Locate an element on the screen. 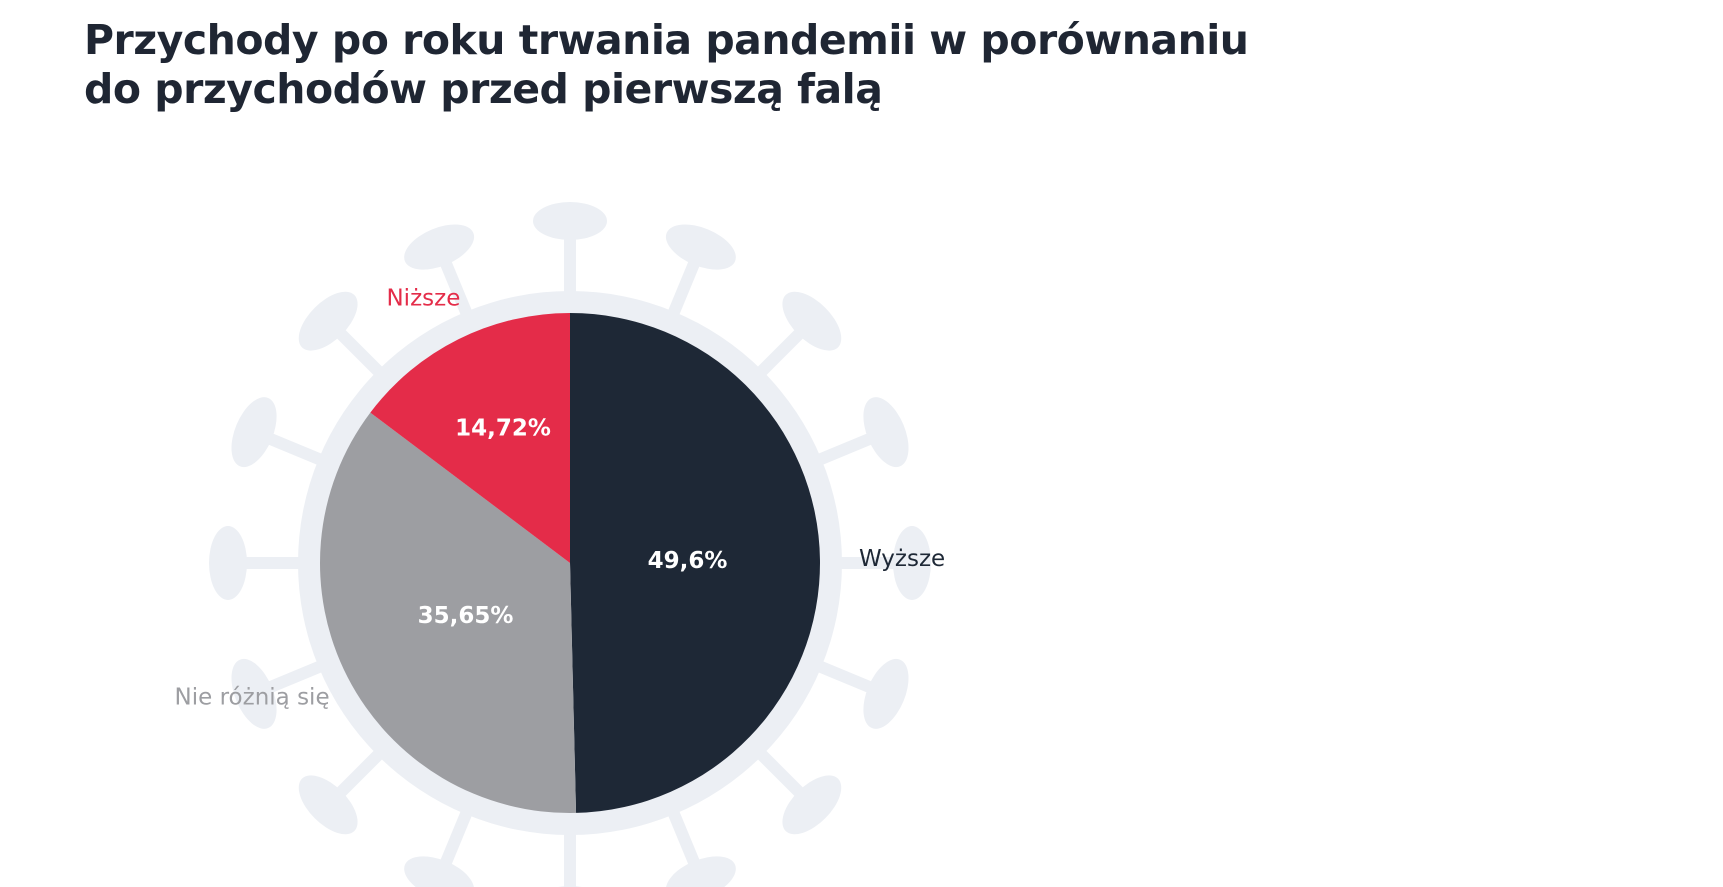  pie-value-label: 35,65% is located at coordinates (466, 616).